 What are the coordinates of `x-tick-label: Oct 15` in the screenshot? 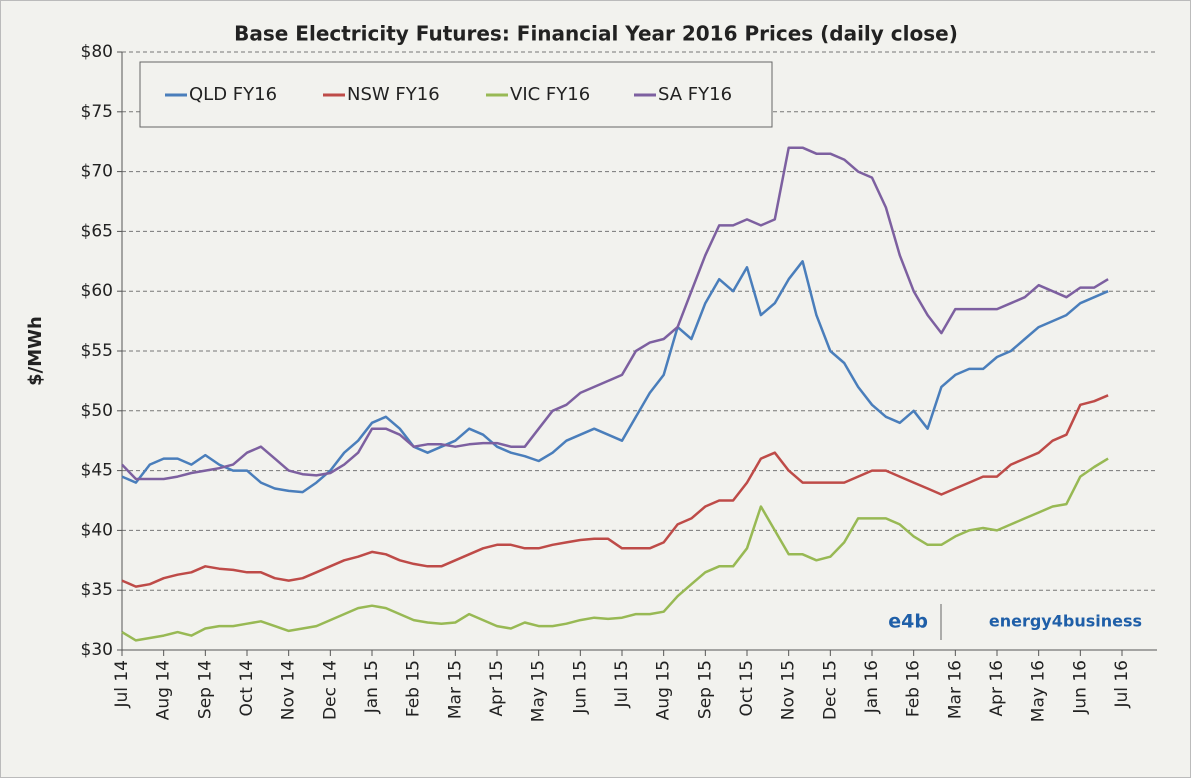 It's located at (747, 688).